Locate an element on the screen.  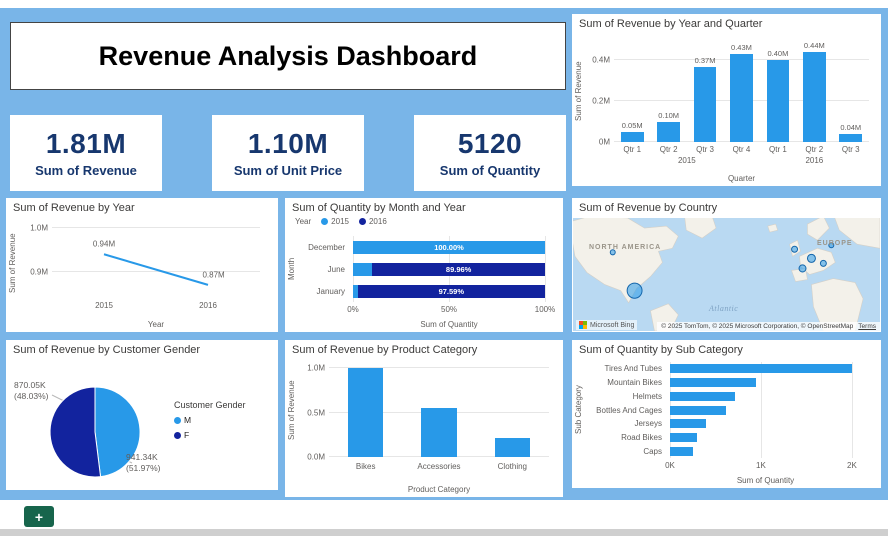
bar-cell is located at coordinates (438, 410).